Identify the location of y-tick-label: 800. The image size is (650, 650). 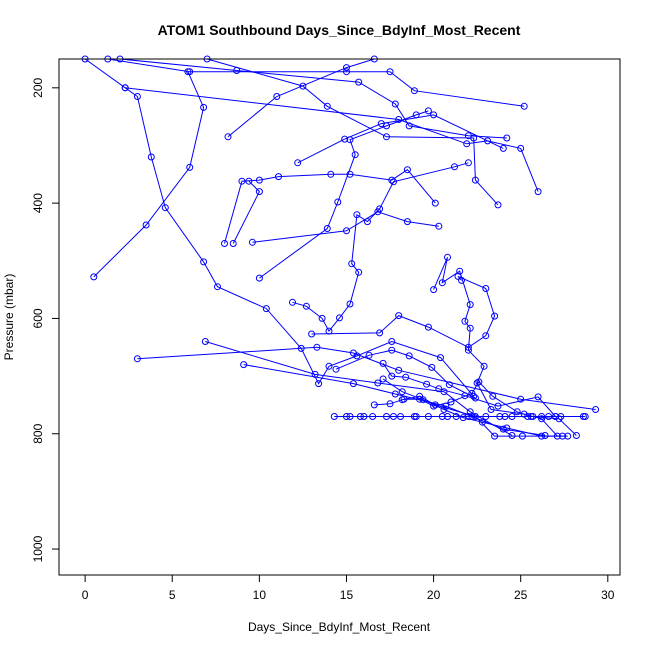
(38, 433).